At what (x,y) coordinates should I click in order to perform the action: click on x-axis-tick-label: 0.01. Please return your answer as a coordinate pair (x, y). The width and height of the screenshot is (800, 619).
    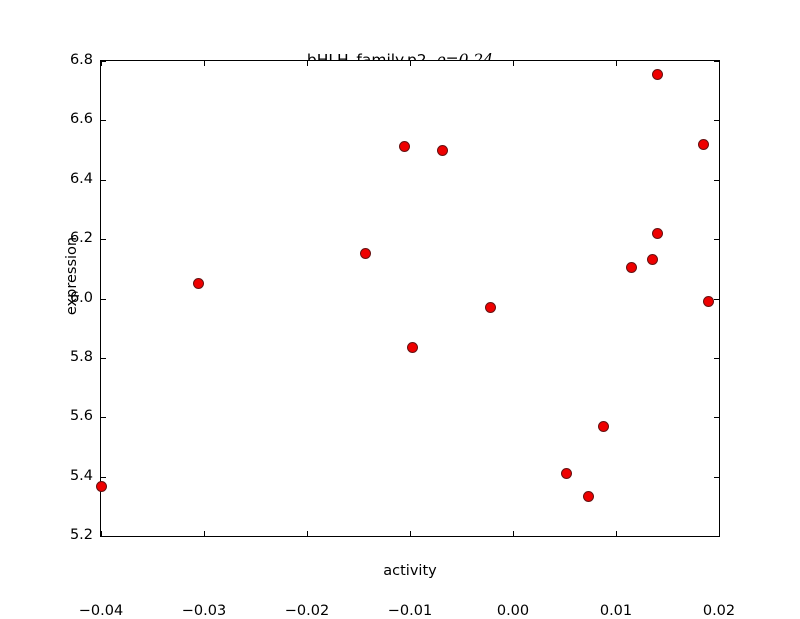
    Looking at the image, I should click on (616, 611).